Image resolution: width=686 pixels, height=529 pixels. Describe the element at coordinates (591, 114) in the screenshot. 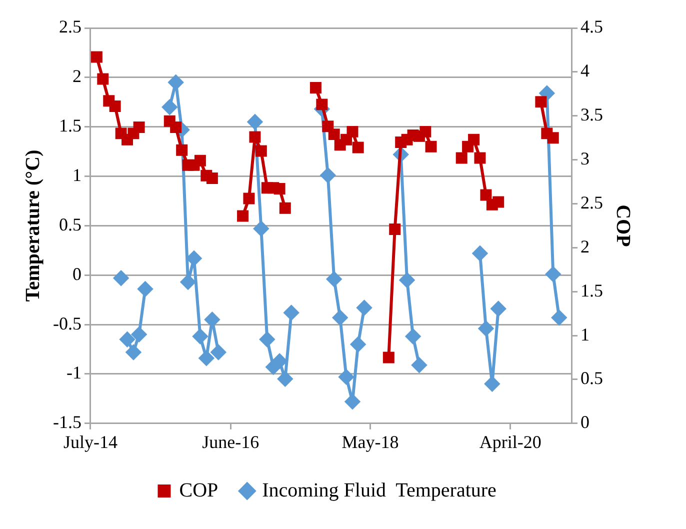

I see `y2-tick-label: 3.5` at that location.